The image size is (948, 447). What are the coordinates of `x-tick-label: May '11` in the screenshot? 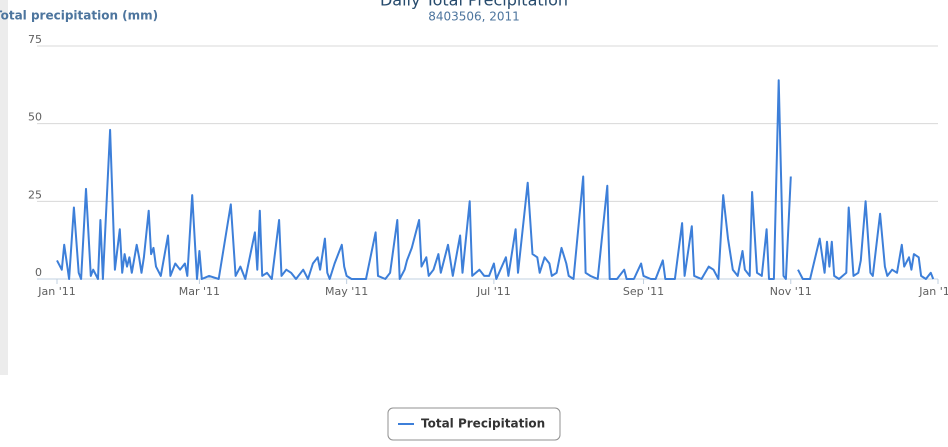 It's located at (346, 291).